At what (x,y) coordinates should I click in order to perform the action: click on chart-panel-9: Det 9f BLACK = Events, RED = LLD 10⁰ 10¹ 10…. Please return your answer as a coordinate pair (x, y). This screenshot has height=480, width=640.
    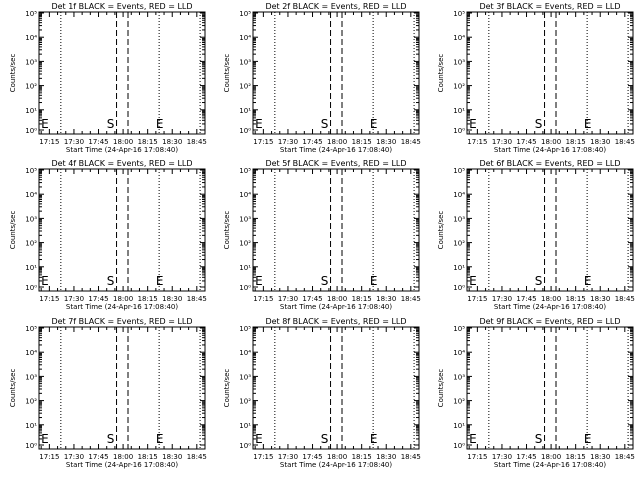
    Looking at the image, I should click on (536, 393).